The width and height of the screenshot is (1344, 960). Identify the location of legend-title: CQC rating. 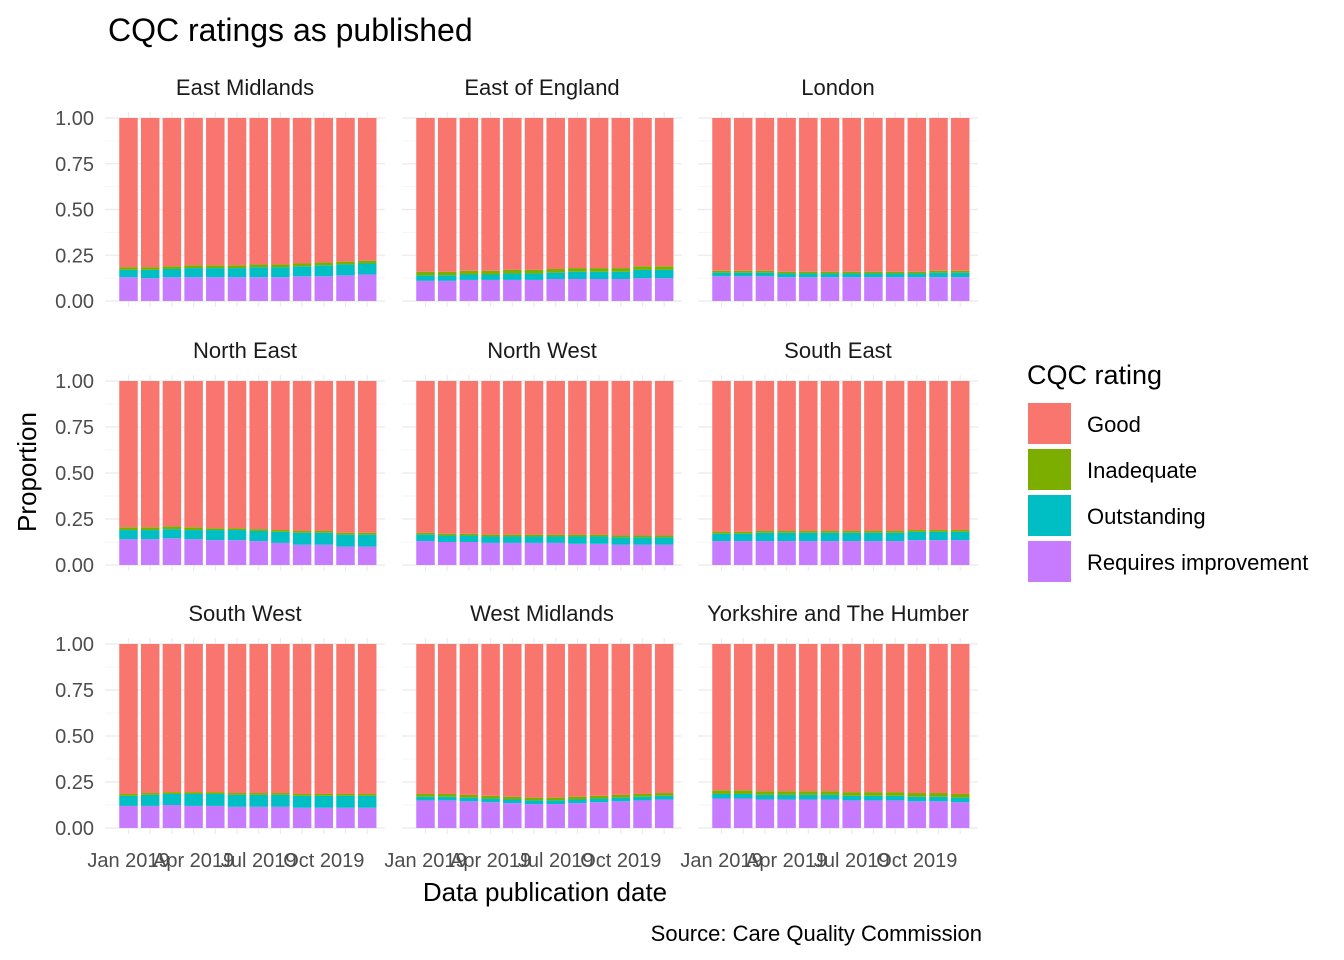
(1094, 375).